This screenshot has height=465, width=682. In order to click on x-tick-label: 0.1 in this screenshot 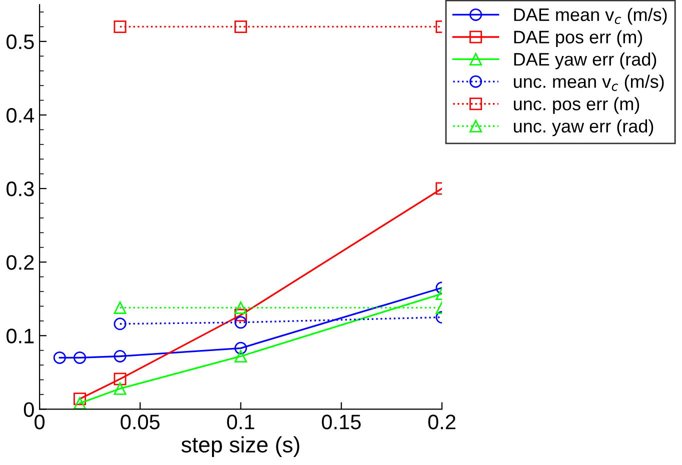, I will do `click(240, 422)`.